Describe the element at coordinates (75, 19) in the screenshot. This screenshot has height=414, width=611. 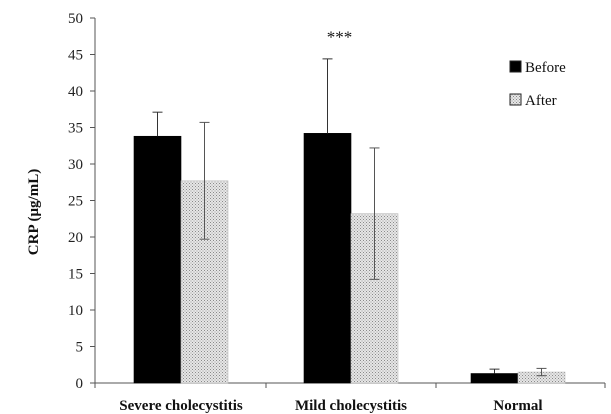
I see `y-tick-label: 50` at that location.